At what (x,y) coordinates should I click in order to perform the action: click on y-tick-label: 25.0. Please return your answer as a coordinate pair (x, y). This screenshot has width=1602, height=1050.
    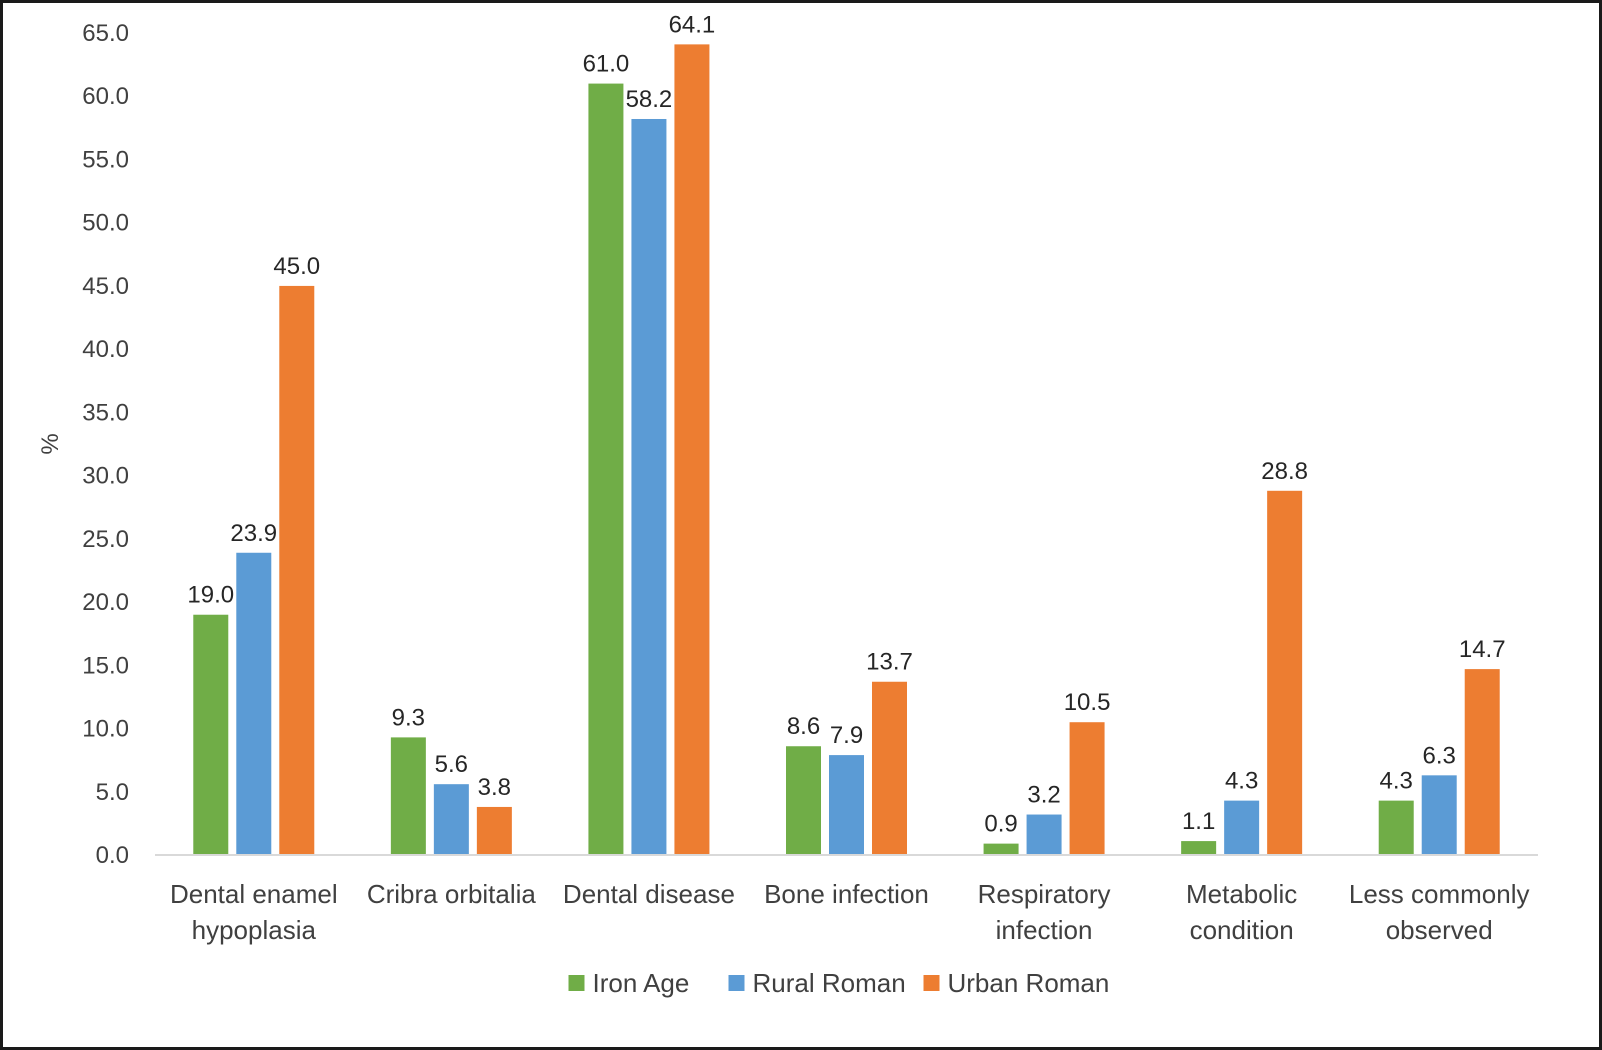
    Looking at the image, I should click on (105, 539).